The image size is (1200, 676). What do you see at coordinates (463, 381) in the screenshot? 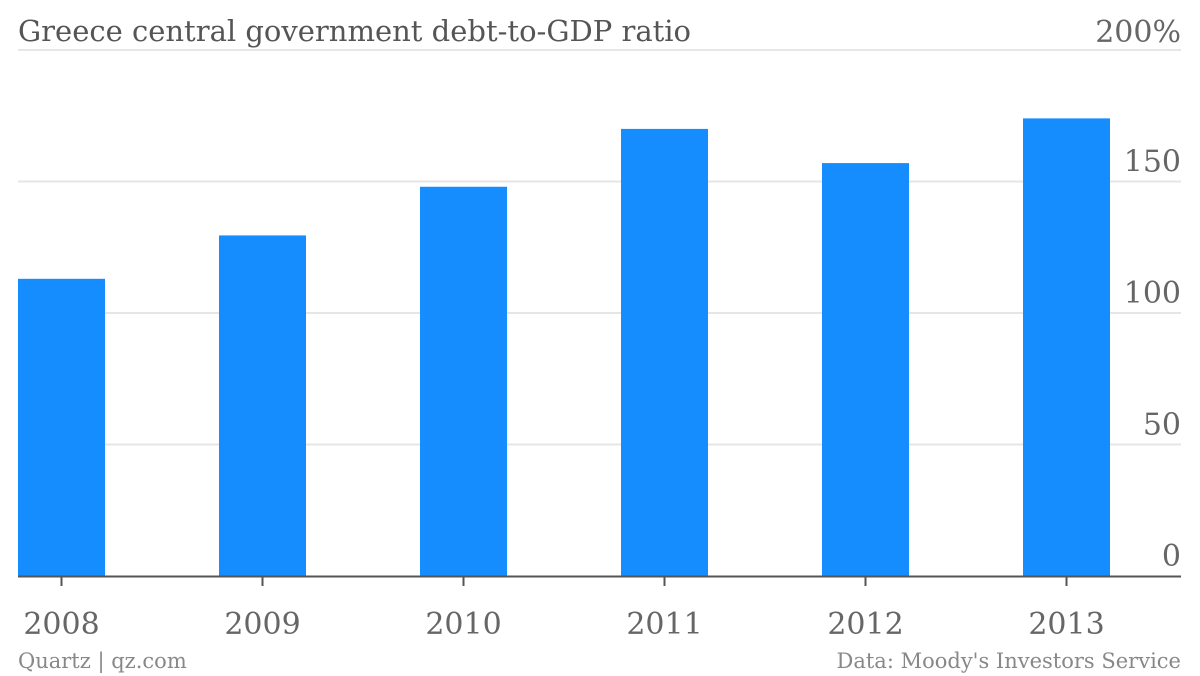
I see `bar-2010` at bounding box center [463, 381].